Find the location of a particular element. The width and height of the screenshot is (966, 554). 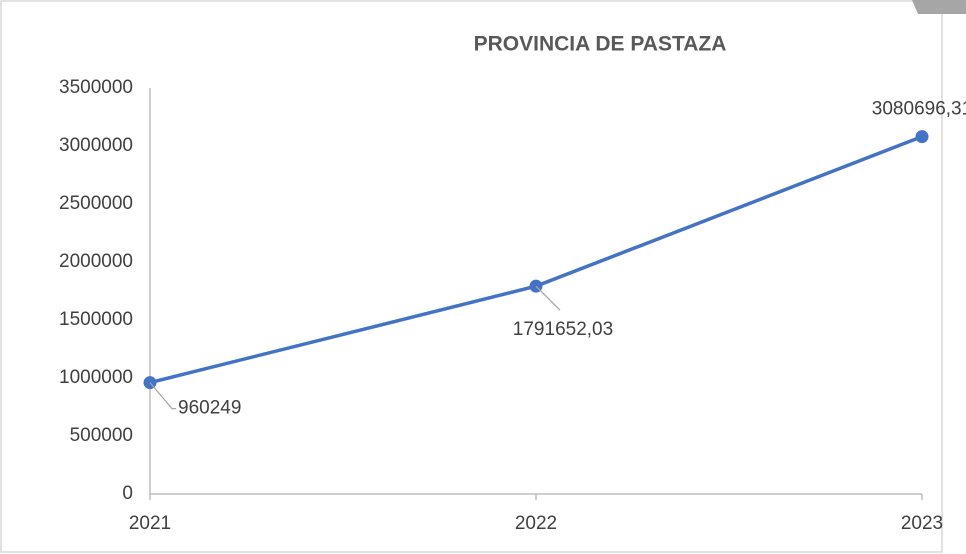

data-label: 960249 is located at coordinates (209, 408).